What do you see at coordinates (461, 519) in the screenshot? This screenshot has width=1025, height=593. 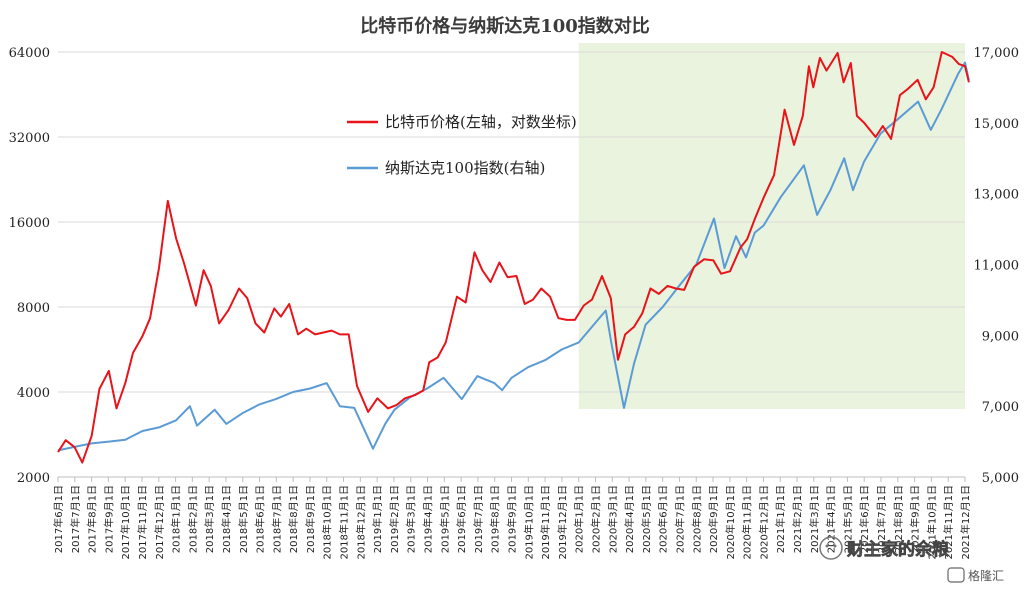 I see `x-tick-label: 2019年6月1日` at bounding box center [461, 519].